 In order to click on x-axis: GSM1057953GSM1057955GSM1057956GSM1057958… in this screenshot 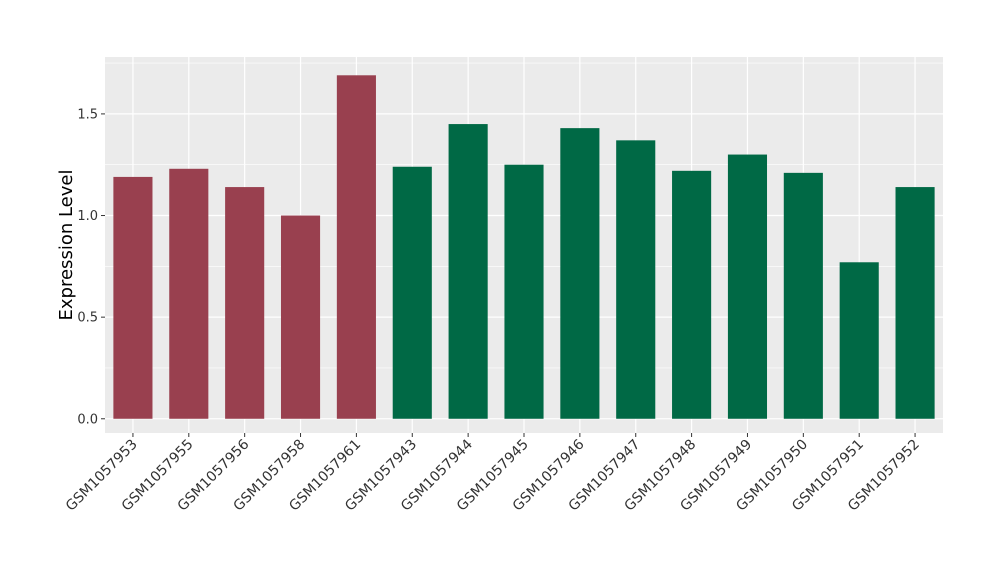, I will do `click(493, 473)`.